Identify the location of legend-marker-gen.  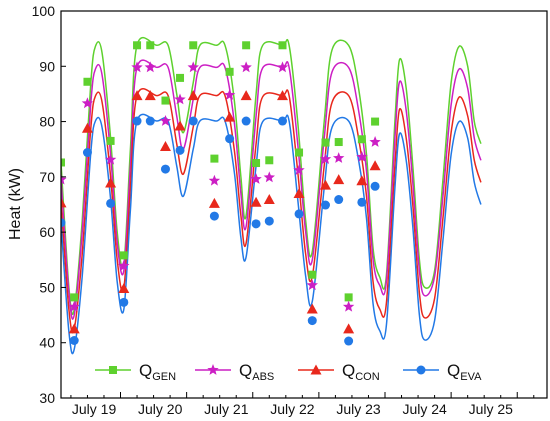
(113, 370).